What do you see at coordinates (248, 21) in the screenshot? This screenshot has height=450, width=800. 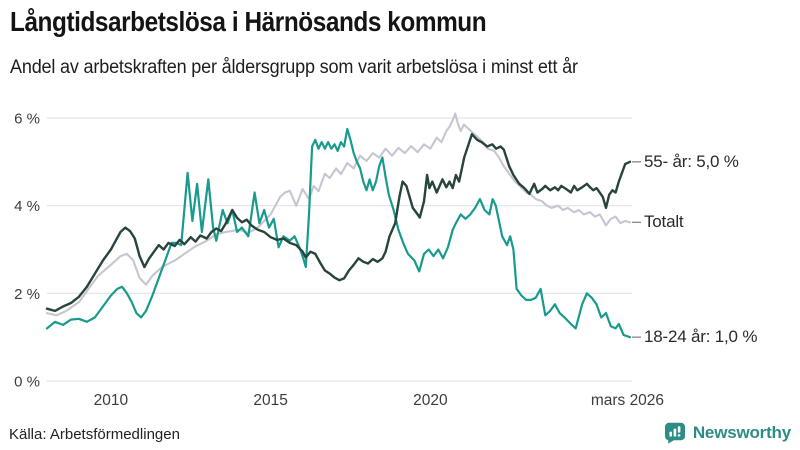 I see `page-title: Långtidsarbetslösa i Härnösands kommun` at bounding box center [248, 21].